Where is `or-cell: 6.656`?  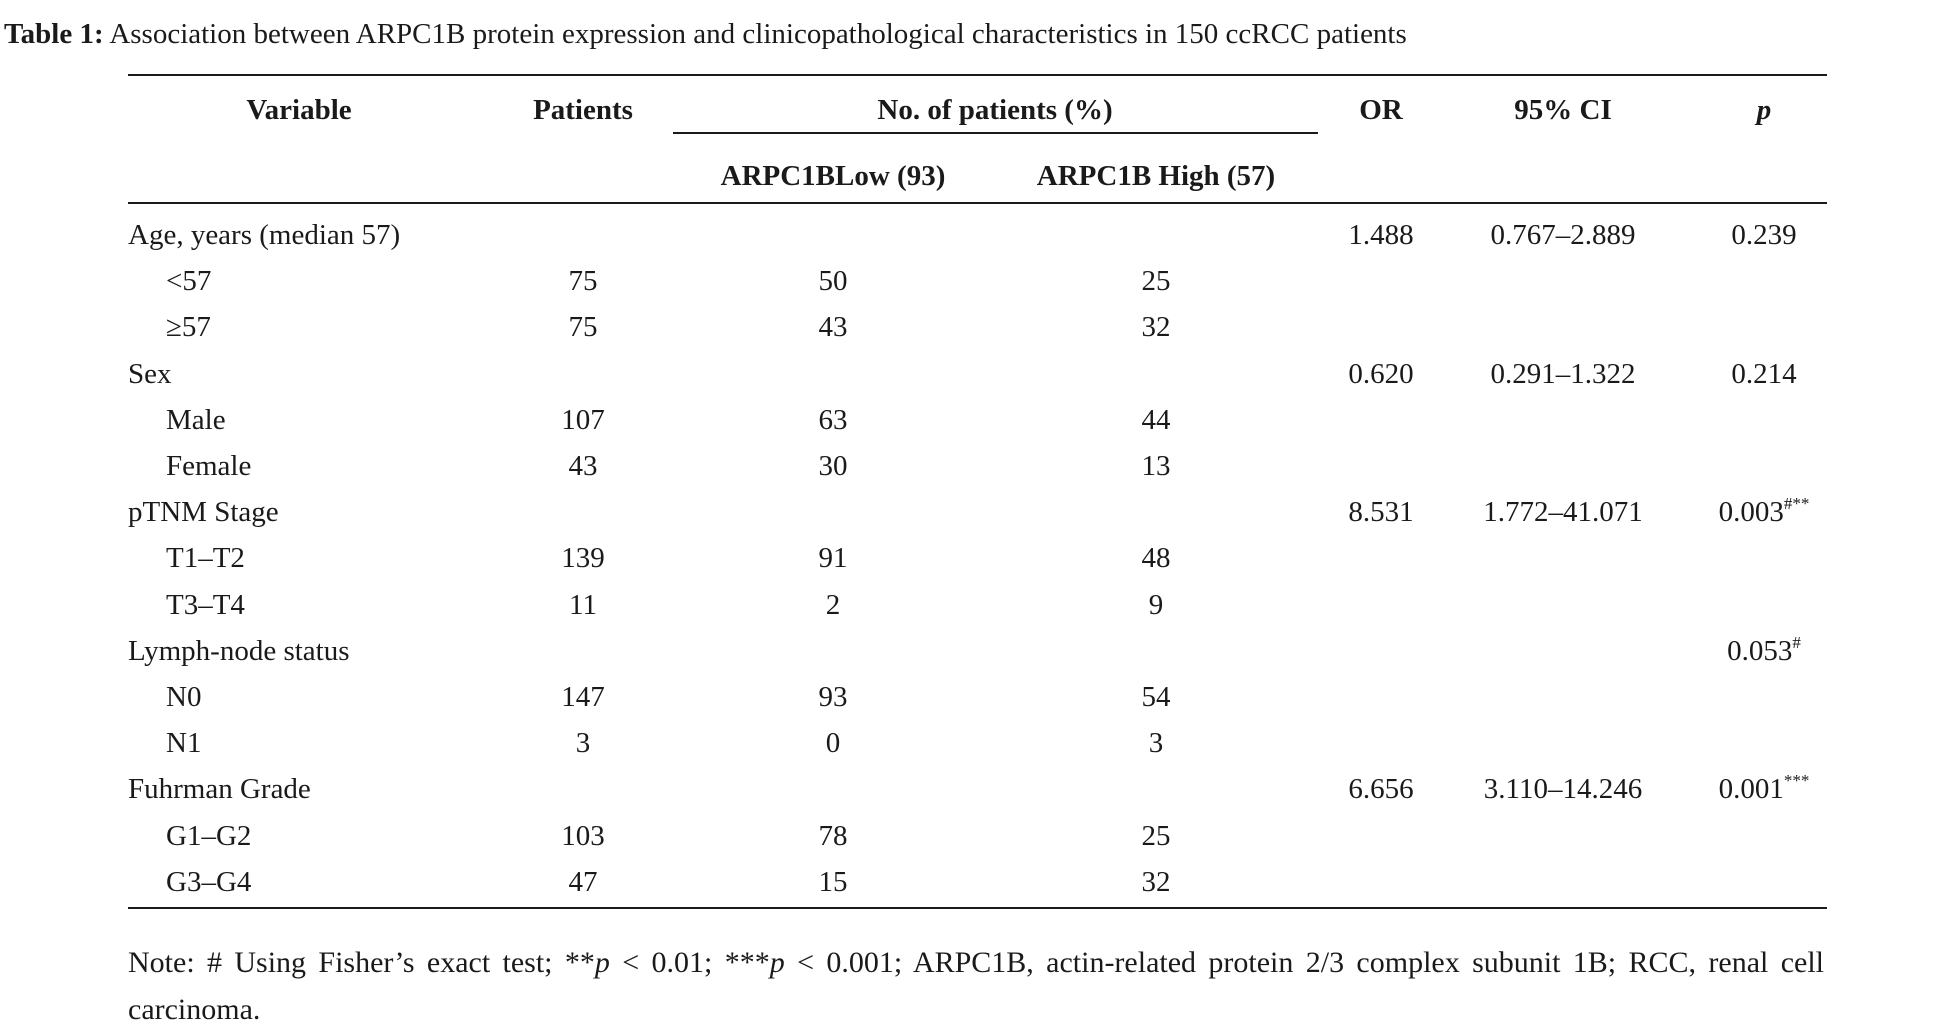 or-cell: 6.656 is located at coordinates (1381, 789).